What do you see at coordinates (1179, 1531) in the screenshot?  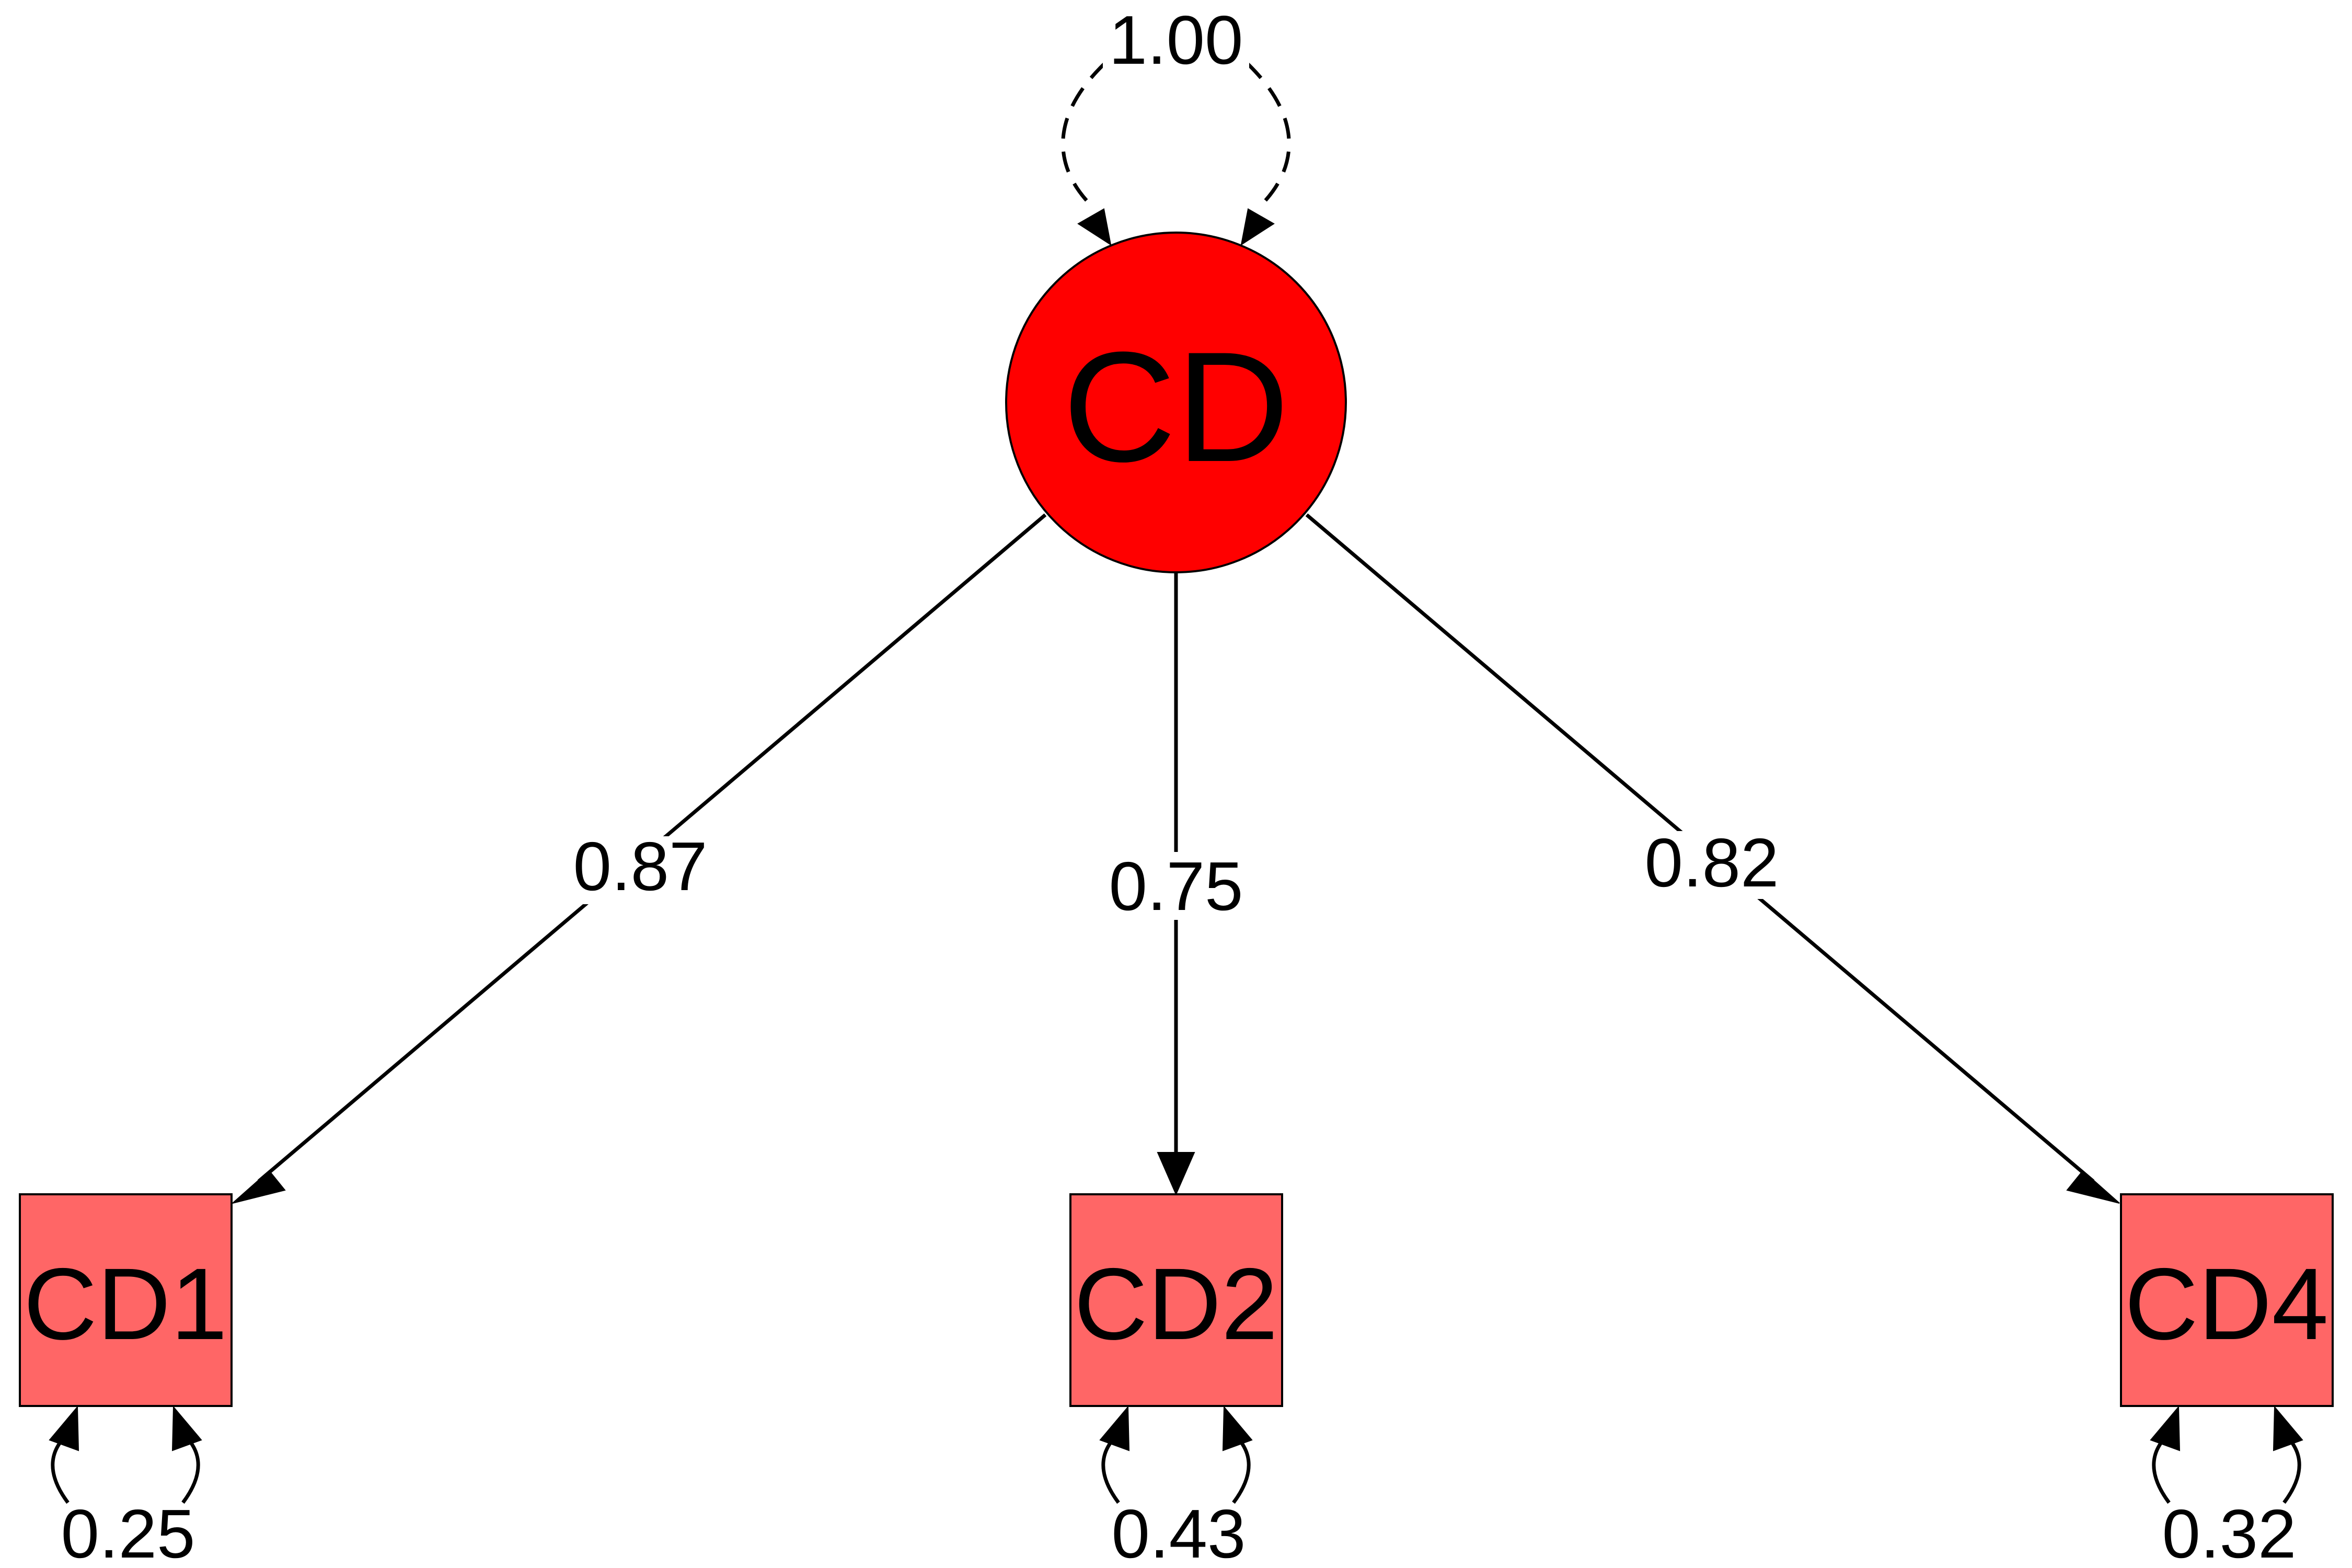 I see `residual-label-cd2: 0.43` at bounding box center [1179, 1531].